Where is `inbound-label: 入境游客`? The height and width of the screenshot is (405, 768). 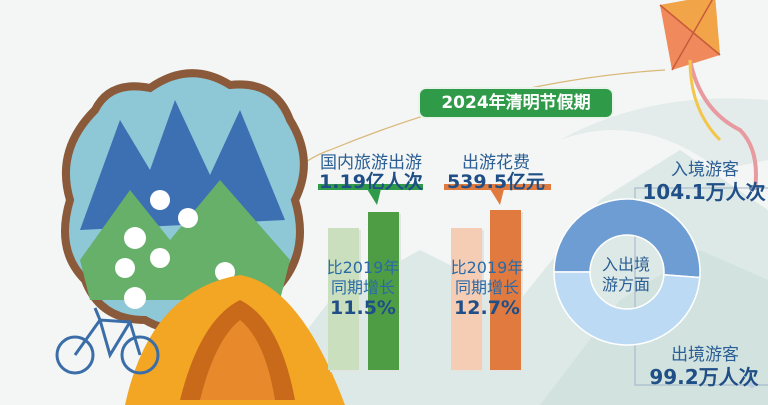
inbound-label: 入境游客 is located at coordinates (705, 170).